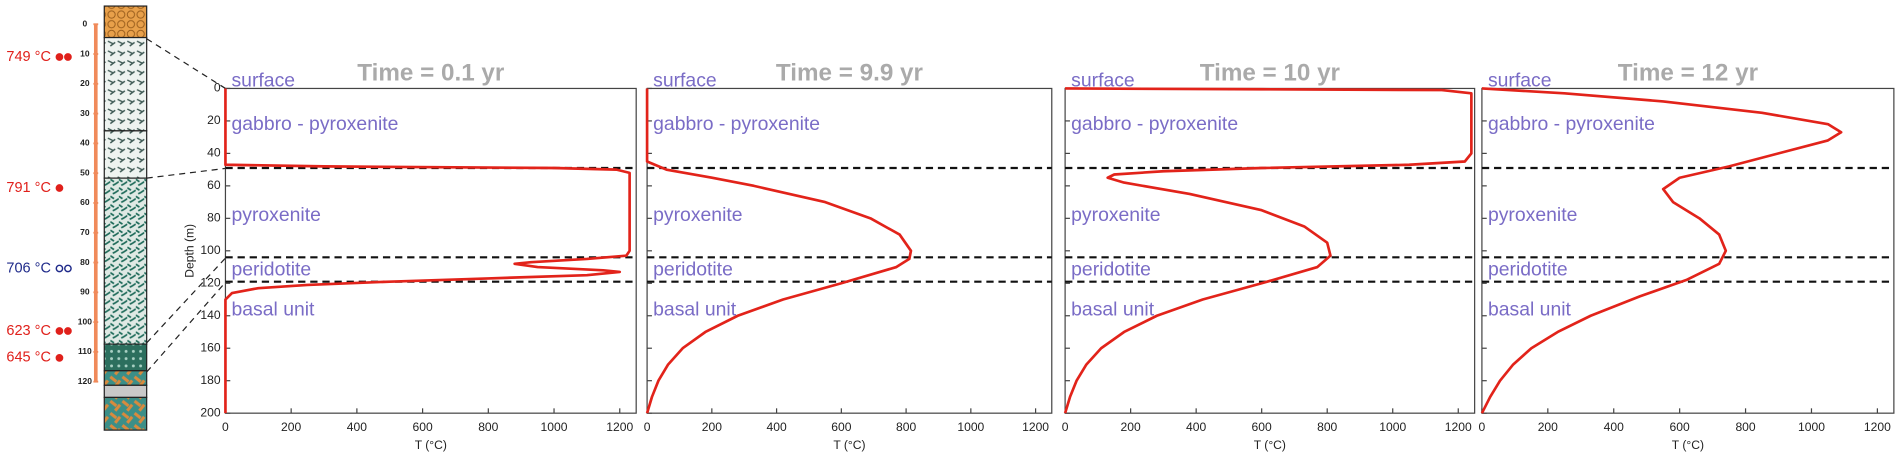 Image resolution: width=1900 pixels, height=458 pixels. Describe the element at coordinates (1688, 72) in the screenshot. I see `panel-title: Time = 12 yr` at that location.